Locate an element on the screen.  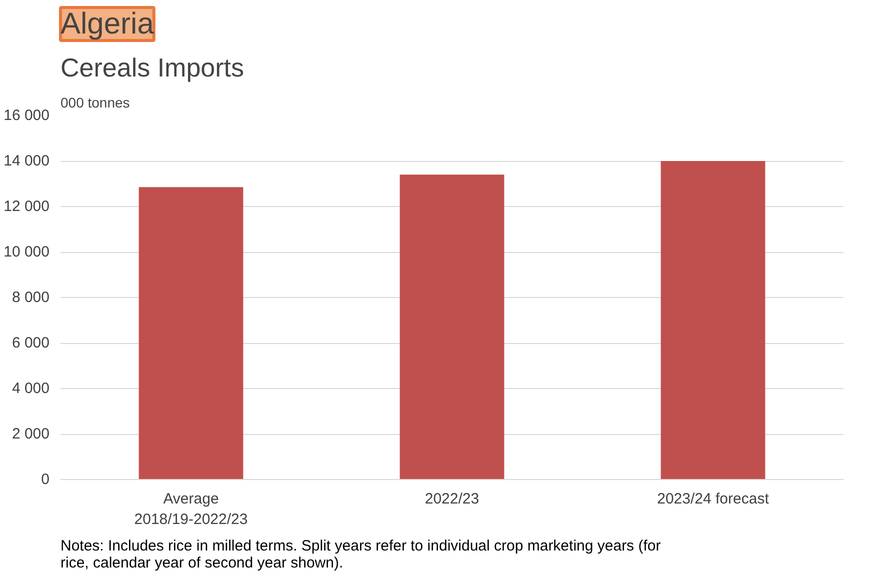
chart-subtitle: Cereals Imports is located at coordinates (152, 67).